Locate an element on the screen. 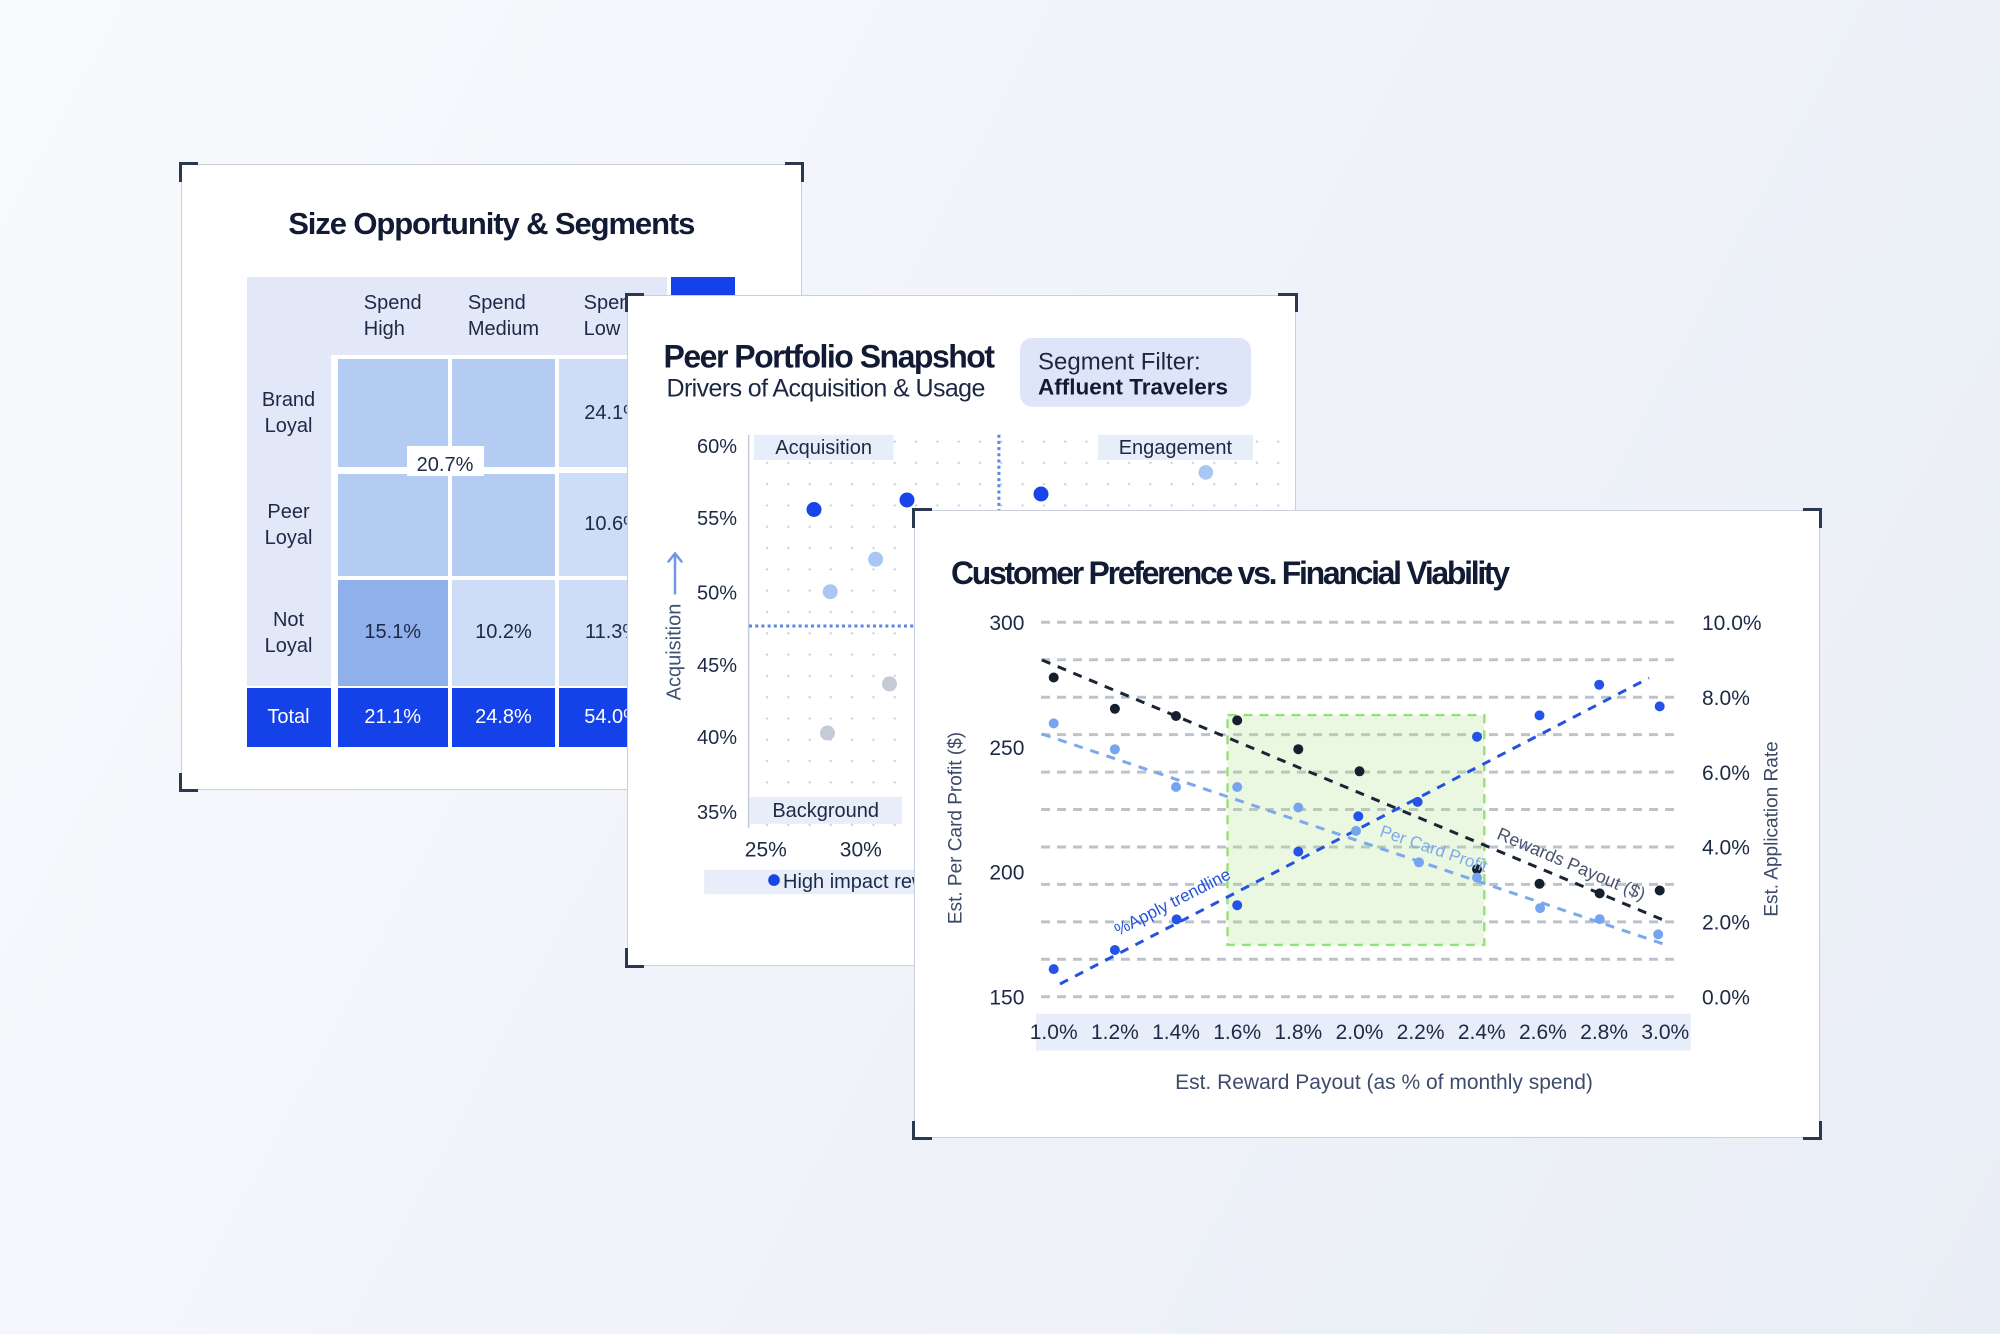 Image resolution: width=2000 pixels, height=1334 pixels. svg-text: Peer Portfolio Snapshot is located at coordinates (830, 357).